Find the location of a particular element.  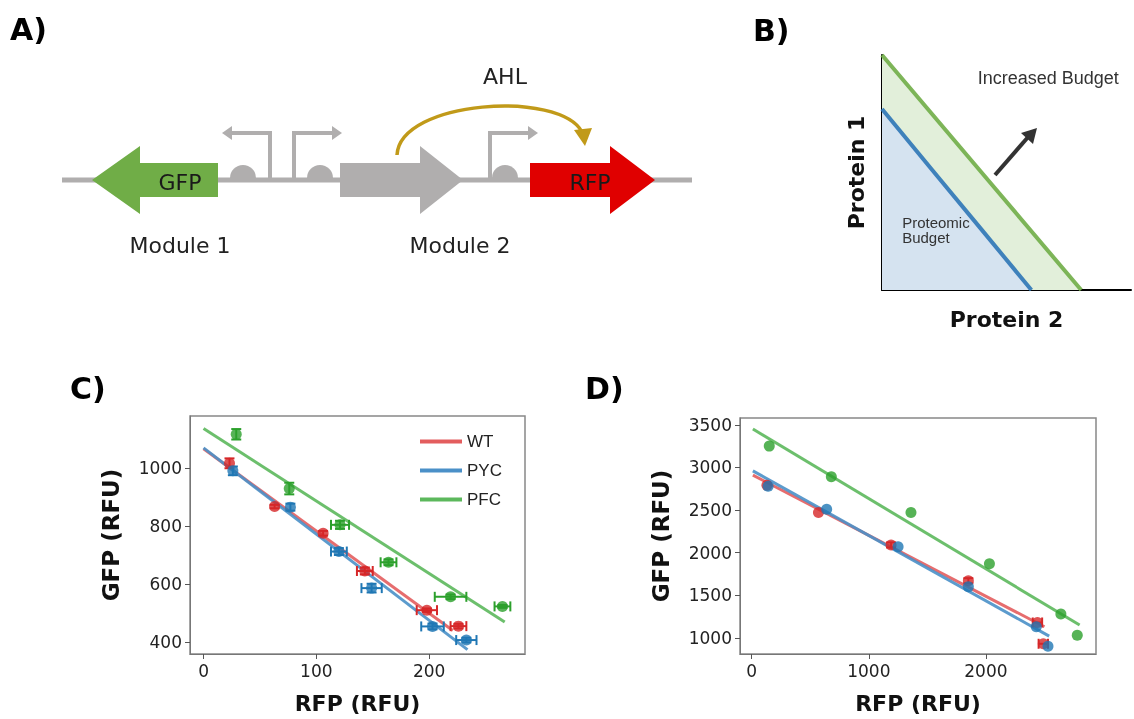

annotation: Increased Budget is located at coordinates (1048, 78).